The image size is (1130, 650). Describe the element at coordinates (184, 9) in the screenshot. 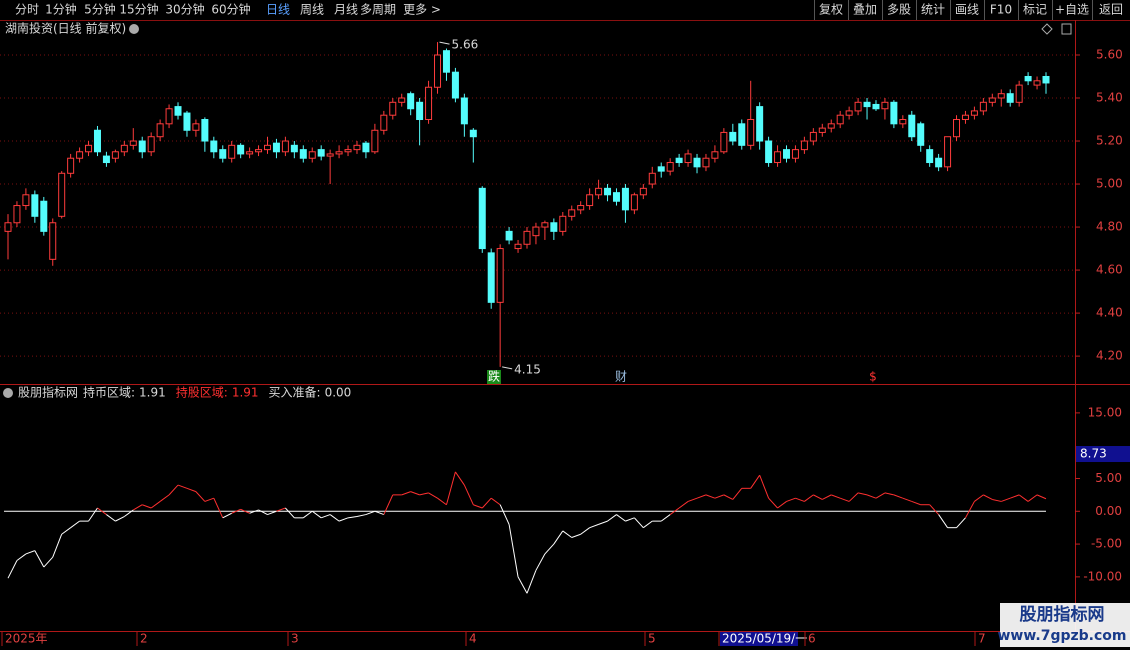

I see `period-tab: 30分钟` at that location.